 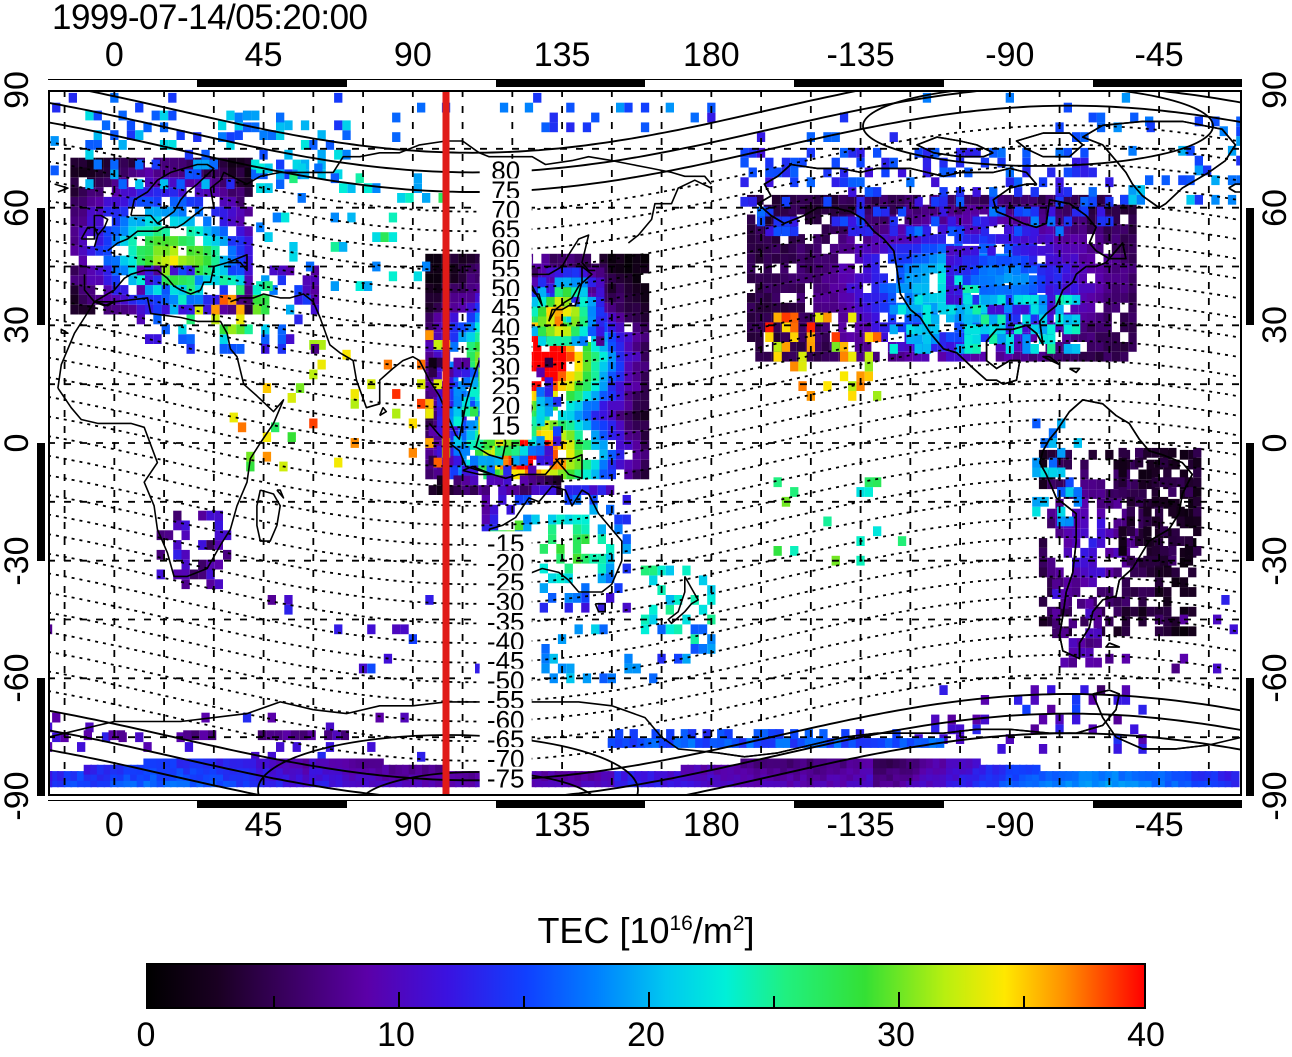 What do you see at coordinates (646, 986) in the screenshot?
I see `colorbar` at bounding box center [646, 986].